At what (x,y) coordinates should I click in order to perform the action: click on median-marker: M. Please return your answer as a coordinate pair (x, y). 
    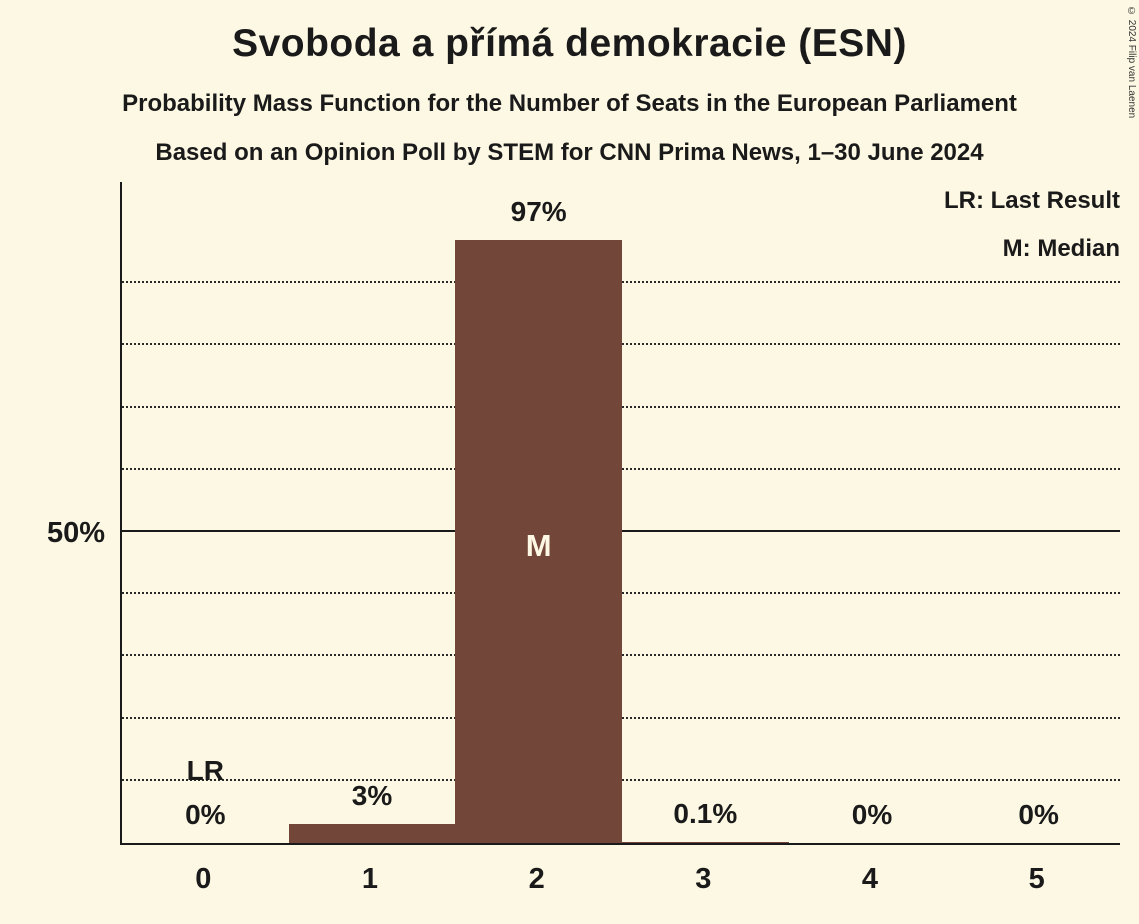
    Looking at the image, I should click on (538, 545).